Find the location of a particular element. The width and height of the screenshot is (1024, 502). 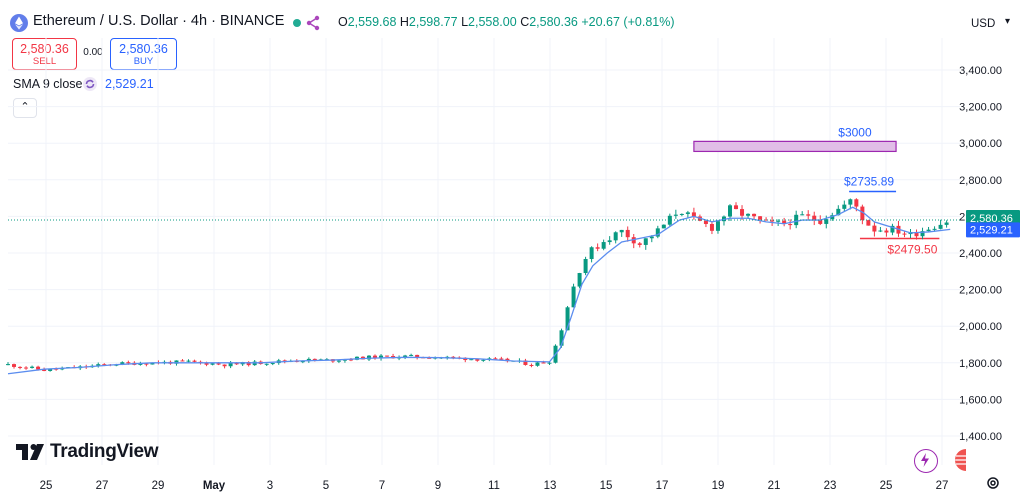

share-icon is located at coordinates (313, 23).